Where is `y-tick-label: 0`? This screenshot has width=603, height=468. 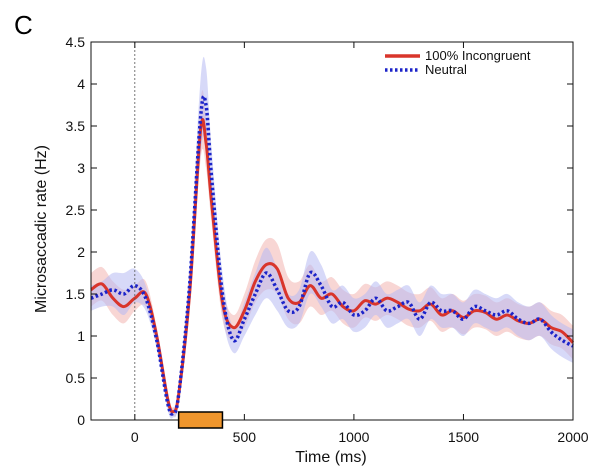 y-tick-label: 0 is located at coordinates (81, 420).